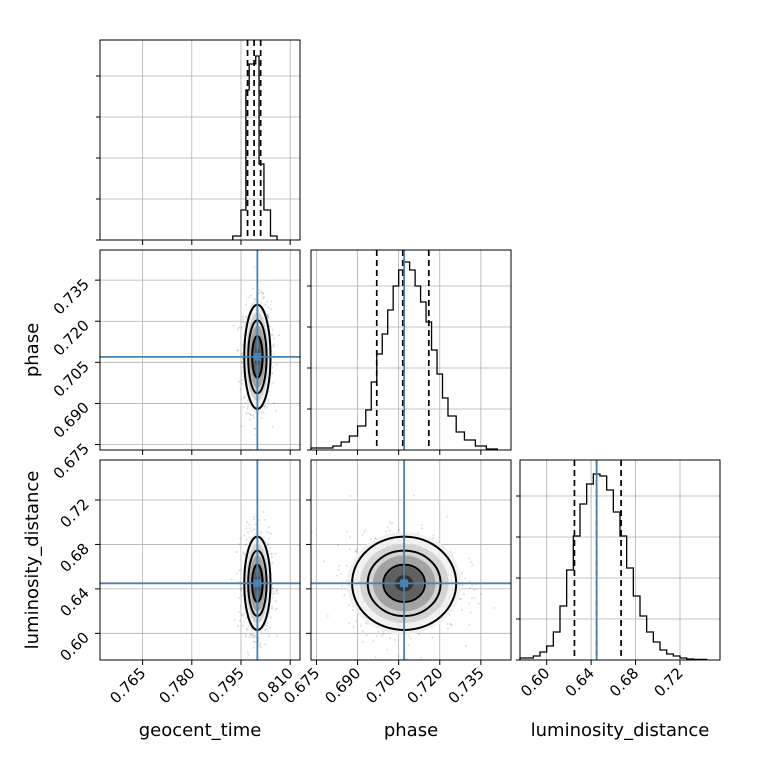 Image resolution: width=760 pixels, height=760 pixels. I want to click on xtick-label: 0.780, so click(177, 685).